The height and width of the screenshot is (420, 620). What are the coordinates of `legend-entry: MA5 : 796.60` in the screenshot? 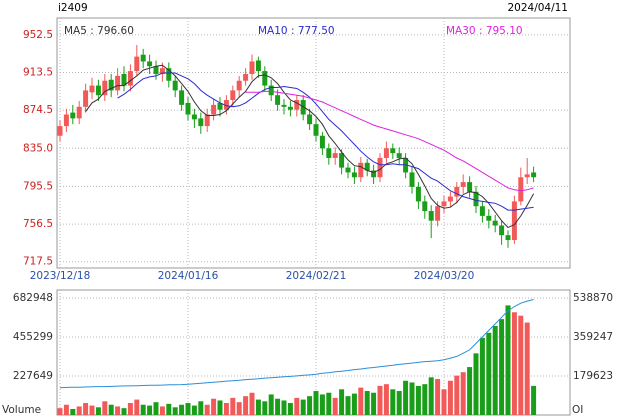 It's located at (99, 31).